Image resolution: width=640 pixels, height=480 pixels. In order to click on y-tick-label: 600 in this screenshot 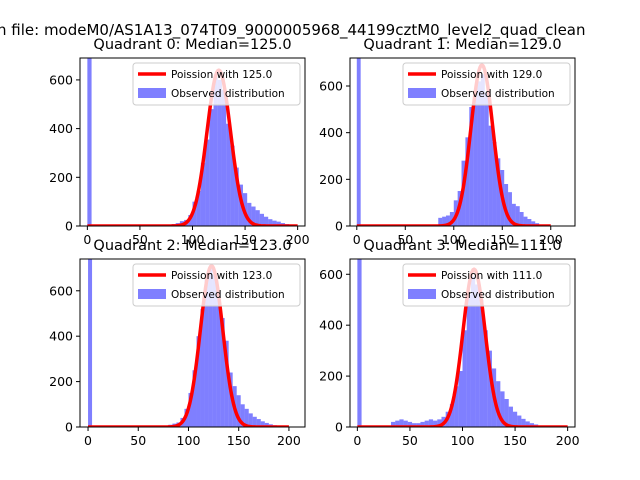, I will do `click(61, 79)`.